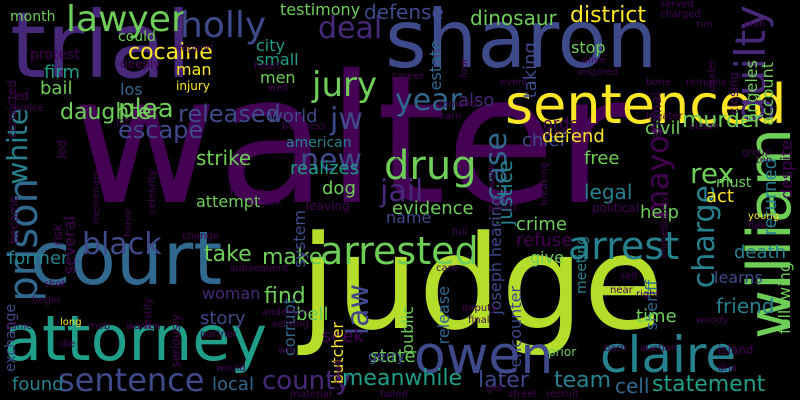 The width and height of the screenshot is (800, 400). I want to click on word-owen: owen, so click(484, 356).